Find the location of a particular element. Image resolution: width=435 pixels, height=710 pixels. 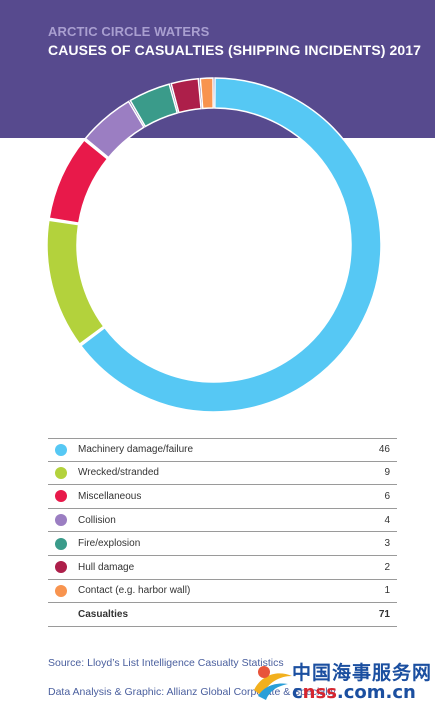

site-watermark: 中国海事服务网 cnss.com.cn is located at coordinates (341, 679).